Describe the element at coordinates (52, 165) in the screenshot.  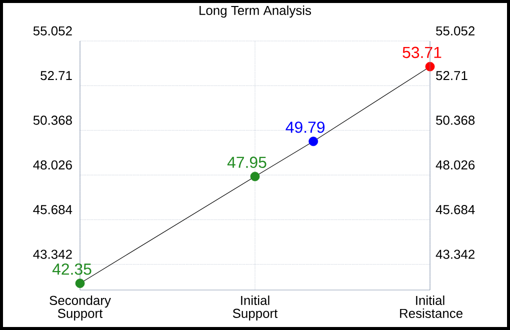
I see `y-tick-label: 48.026` at that location.